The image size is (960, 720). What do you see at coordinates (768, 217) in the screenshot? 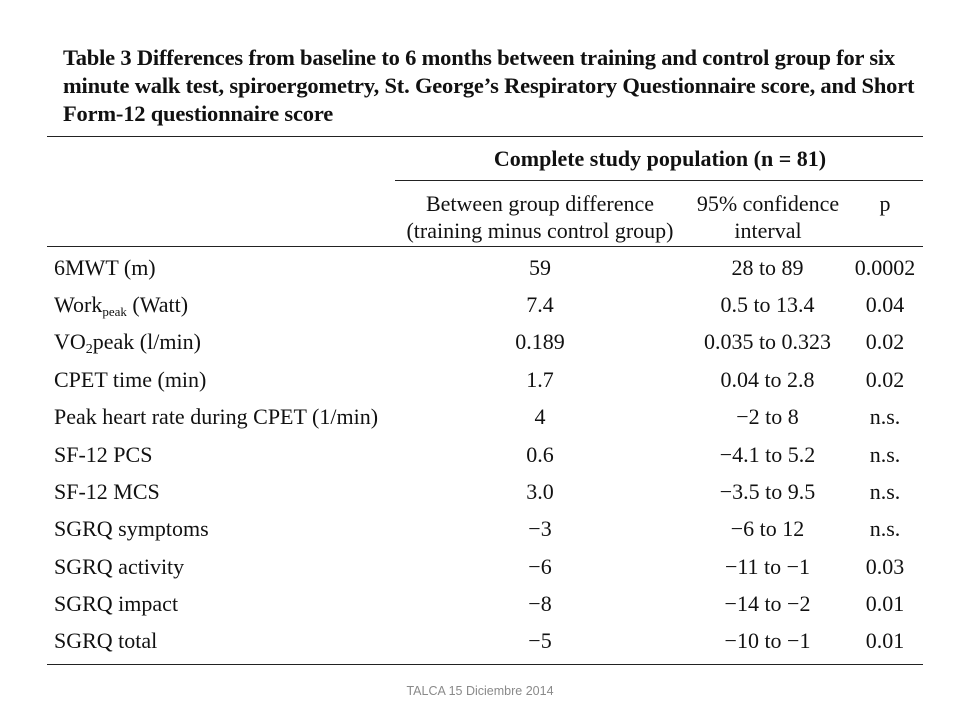
I see `col-header-ci: 95% confidence interval` at bounding box center [768, 217].